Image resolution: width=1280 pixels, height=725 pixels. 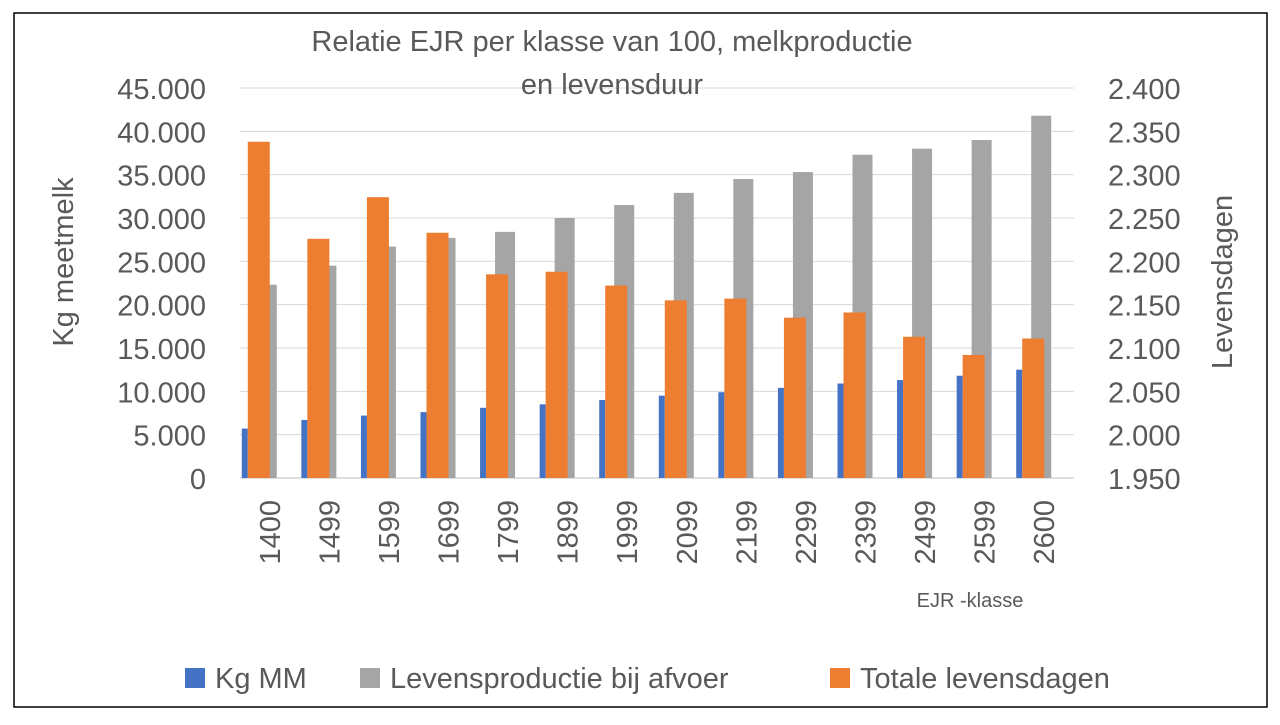 I want to click on y-tick-label: 25.000, so click(x=161, y=263).